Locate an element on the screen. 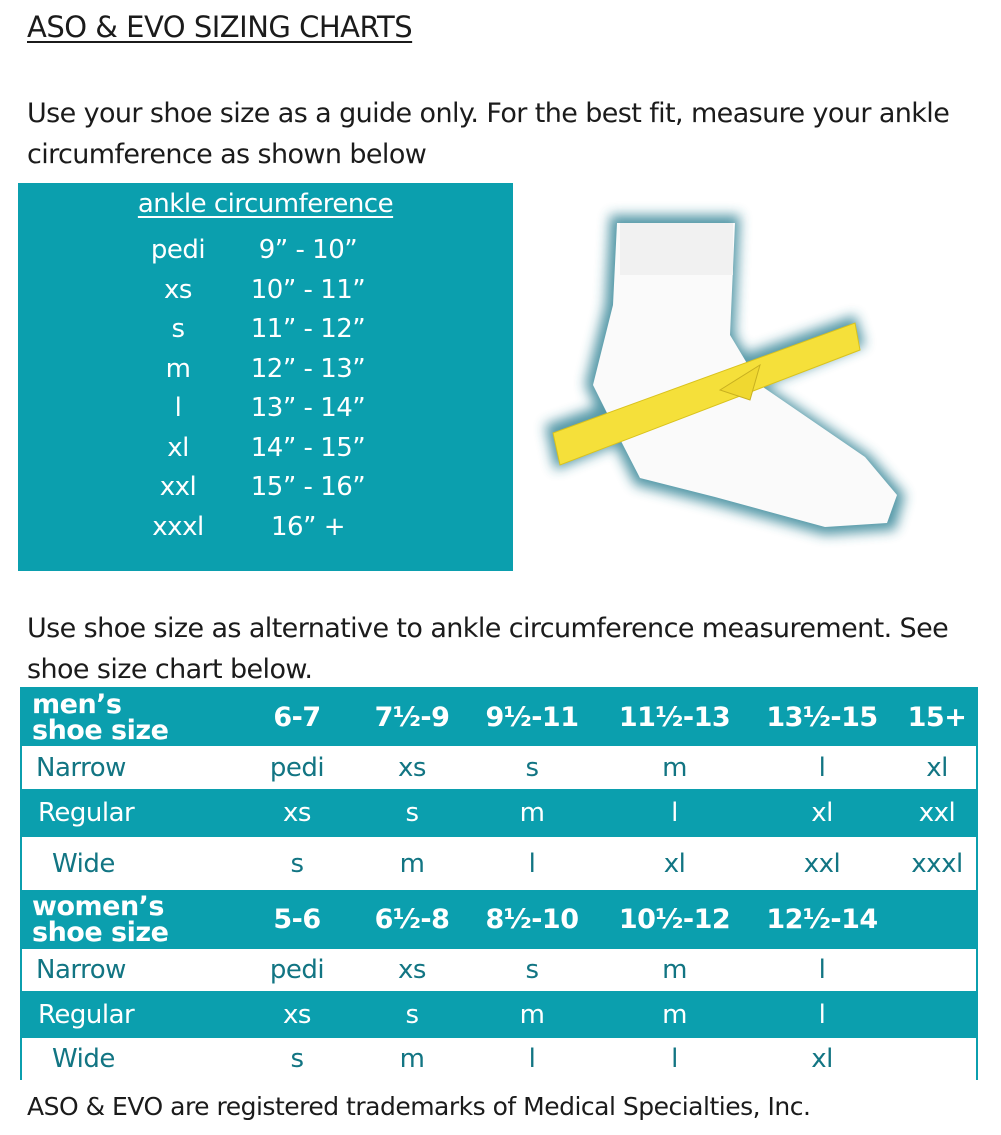  shoe-size-header: 6½-8 is located at coordinates (412, 919).